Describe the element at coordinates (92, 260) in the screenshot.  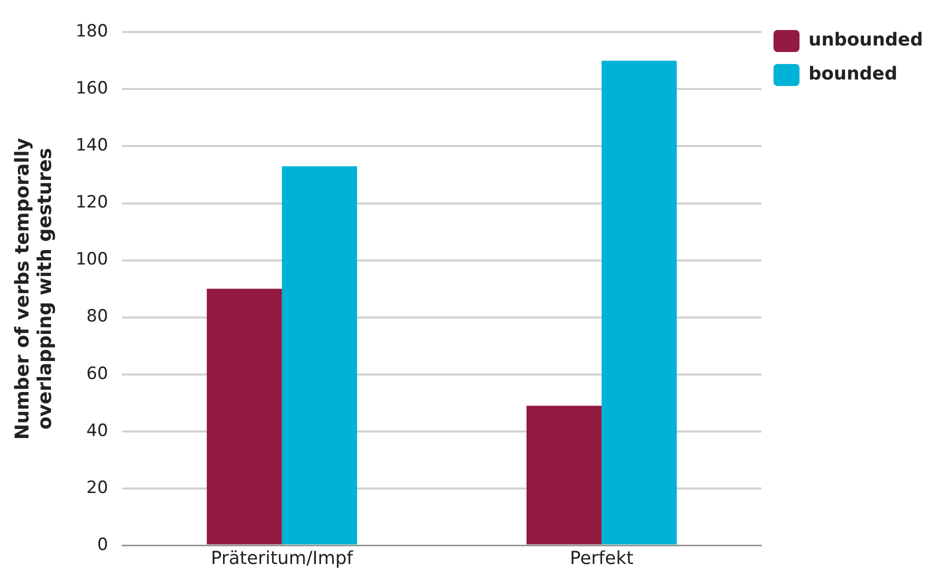
I see `y-tick-label: 100` at that location.